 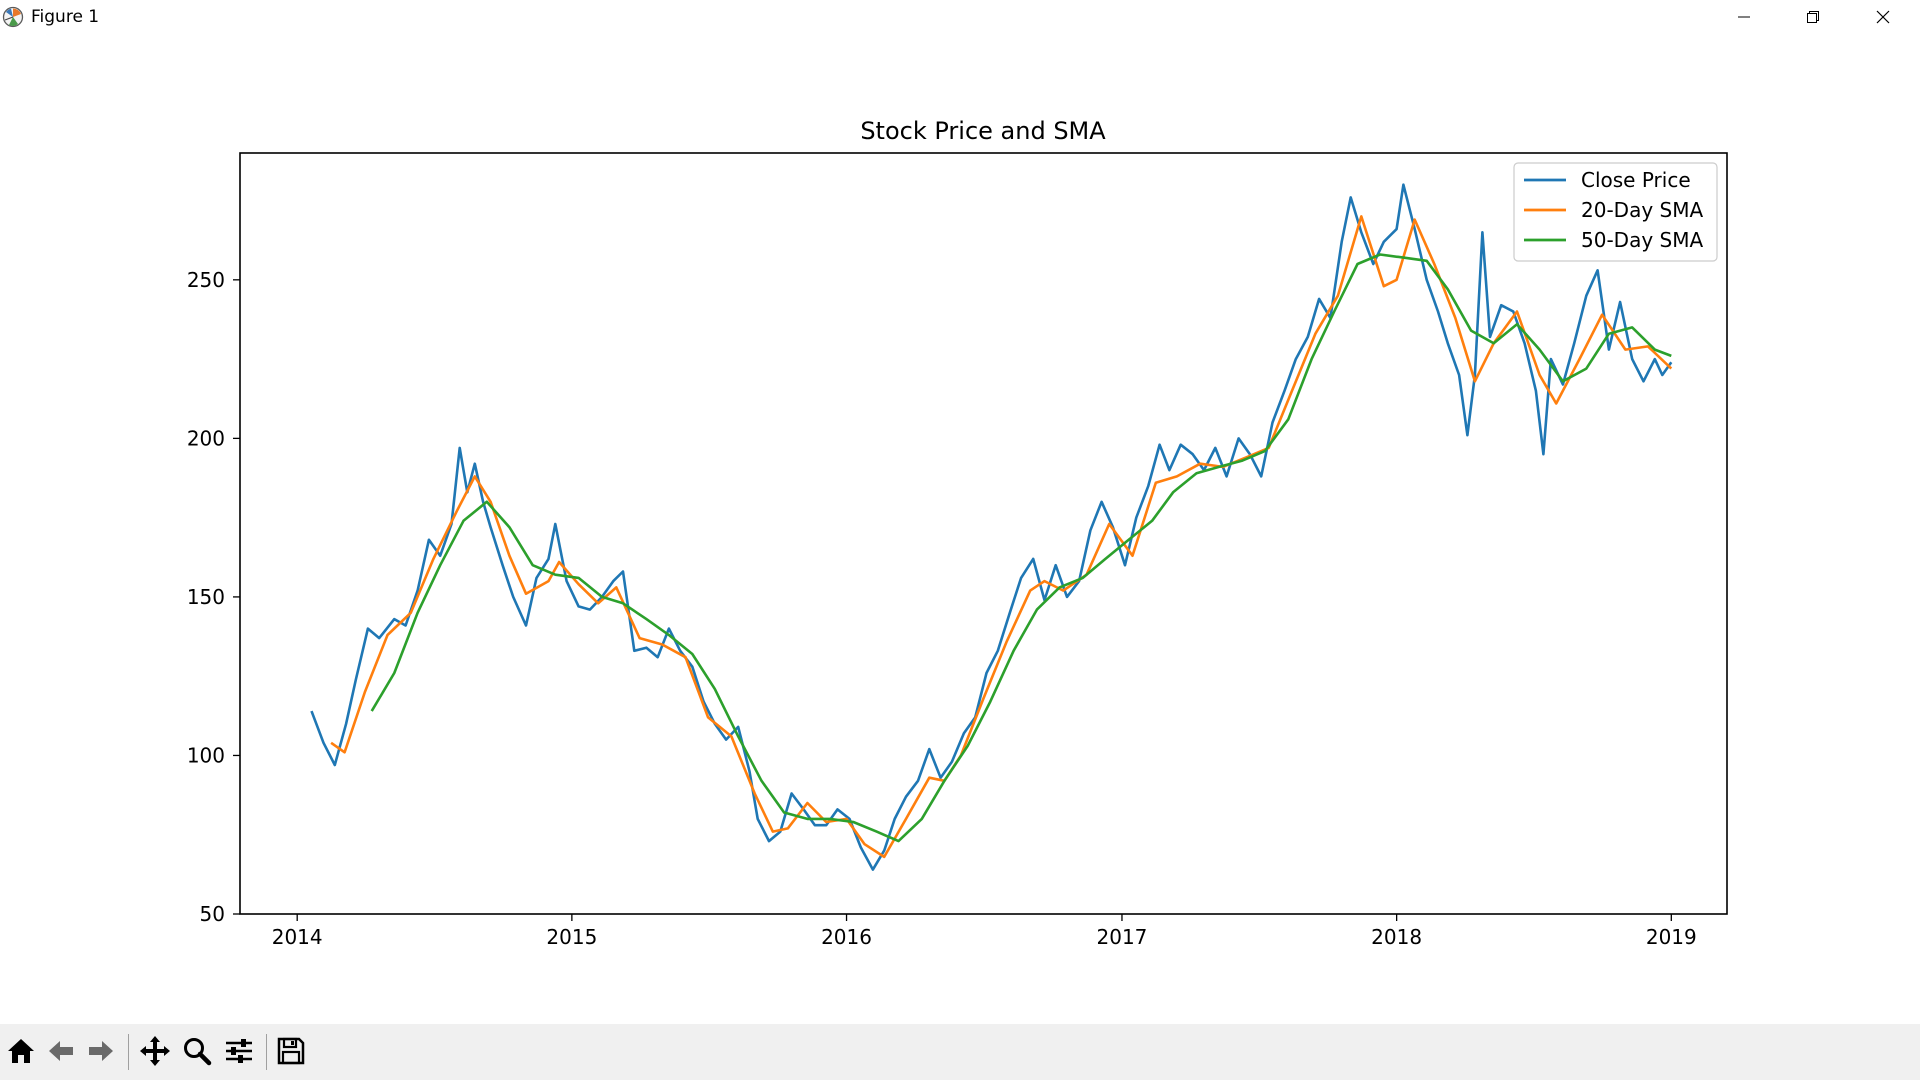 I want to click on legend-label: 50-Day SMA, so click(x=1642, y=240).